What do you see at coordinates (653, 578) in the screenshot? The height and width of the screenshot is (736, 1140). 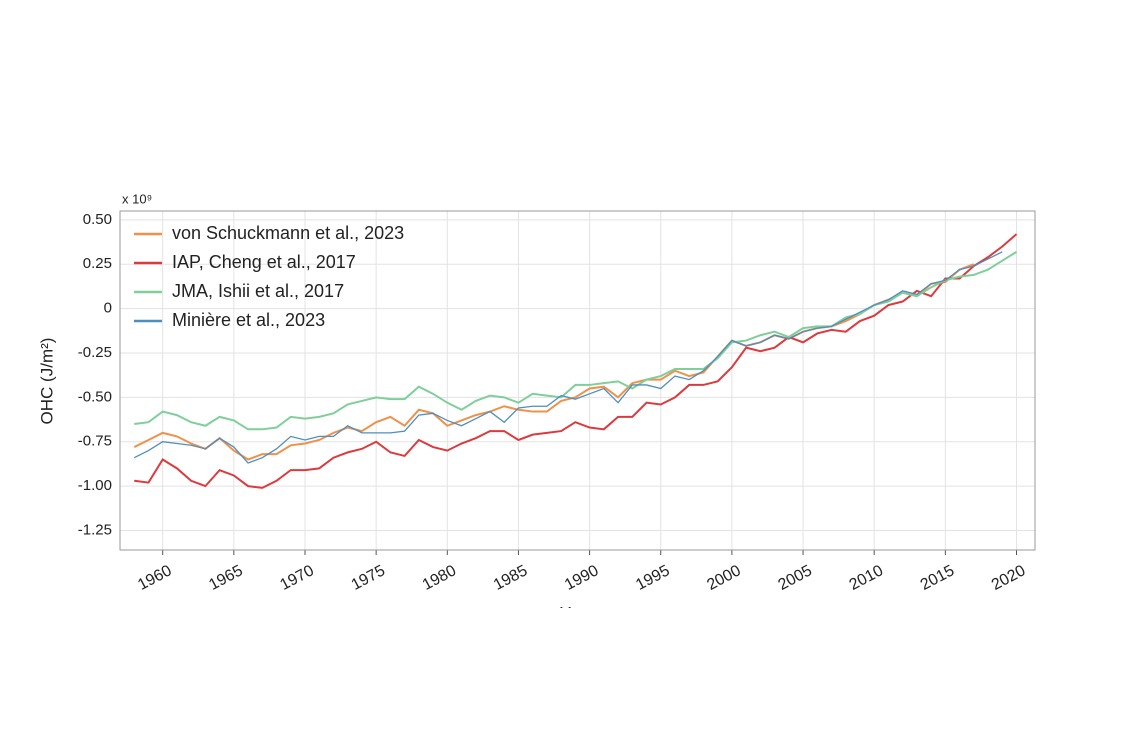 I see `x-tick-label: 1995` at bounding box center [653, 578].